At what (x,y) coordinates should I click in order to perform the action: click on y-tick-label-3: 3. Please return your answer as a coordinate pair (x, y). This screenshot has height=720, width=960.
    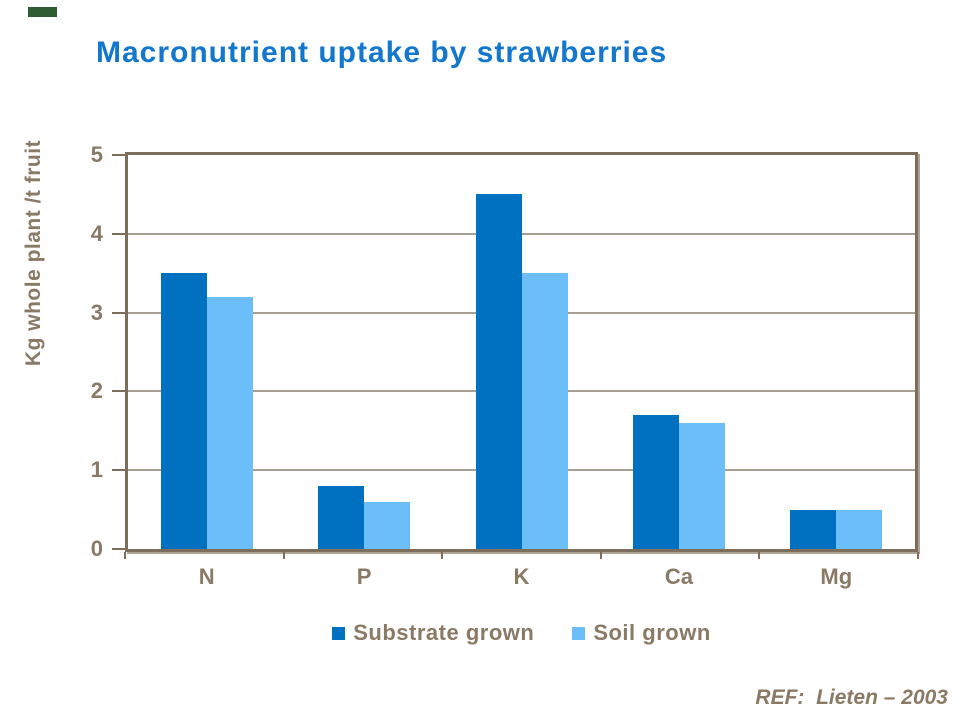
    Looking at the image, I should click on (96, 312).